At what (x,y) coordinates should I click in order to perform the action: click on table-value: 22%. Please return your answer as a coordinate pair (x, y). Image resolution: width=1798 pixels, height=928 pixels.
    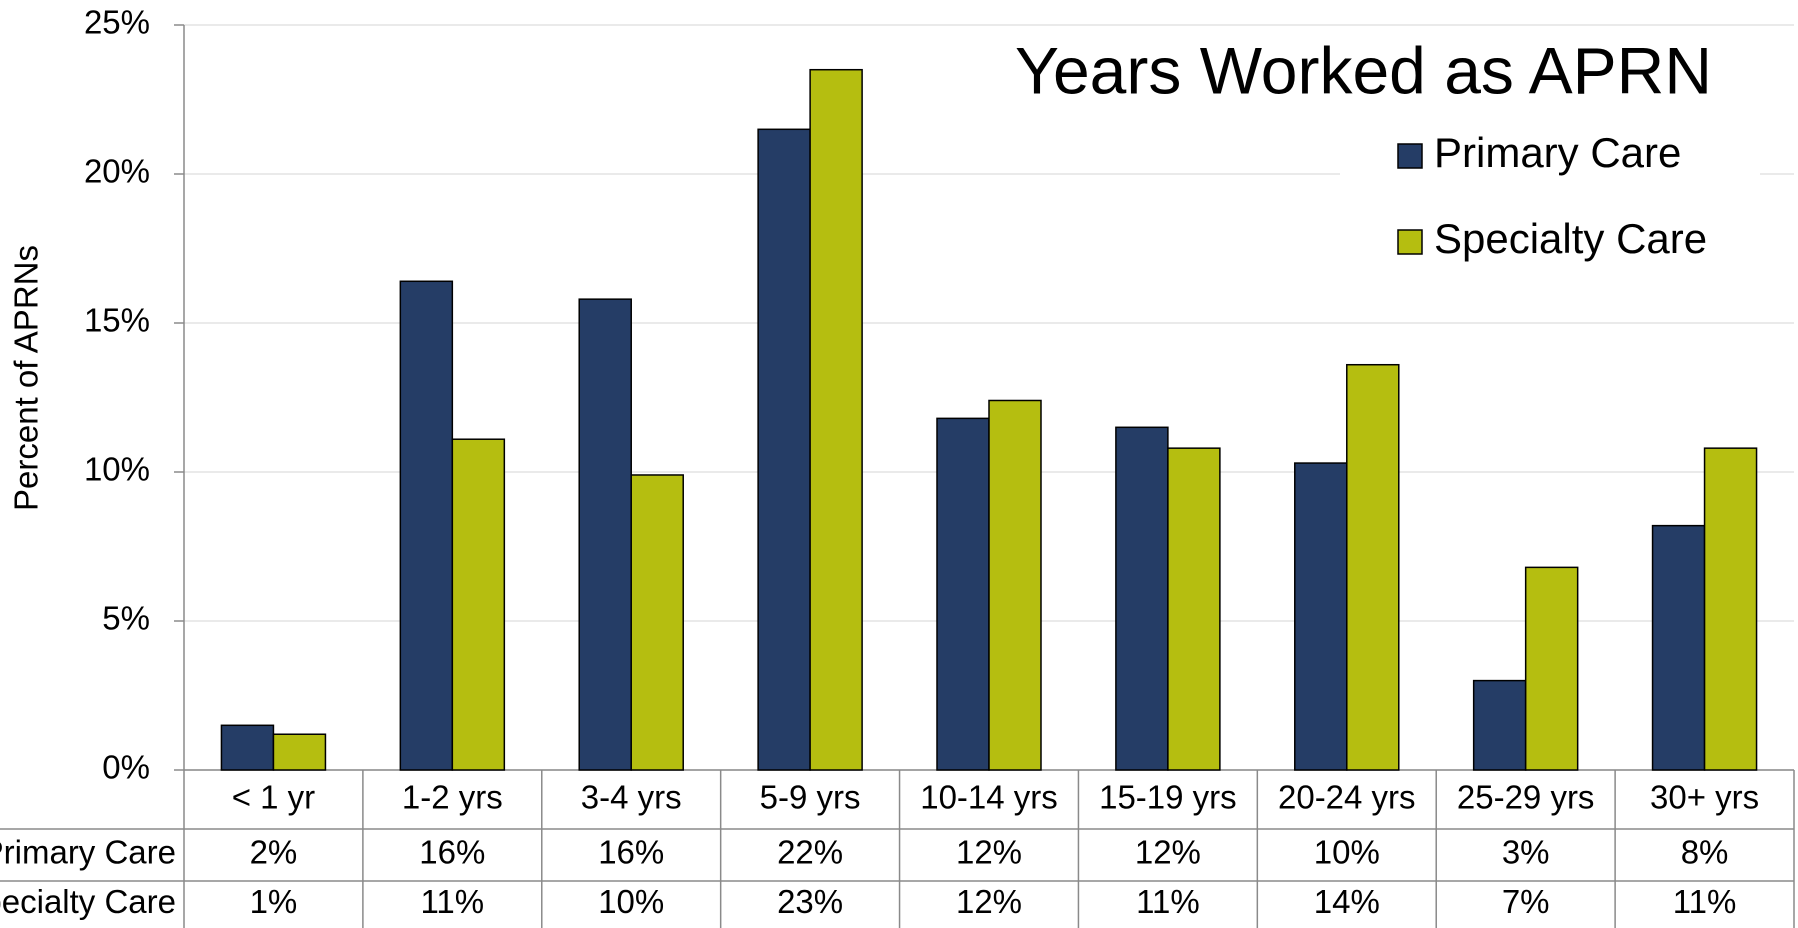
    Looking at the image, I should click on (810, 852).